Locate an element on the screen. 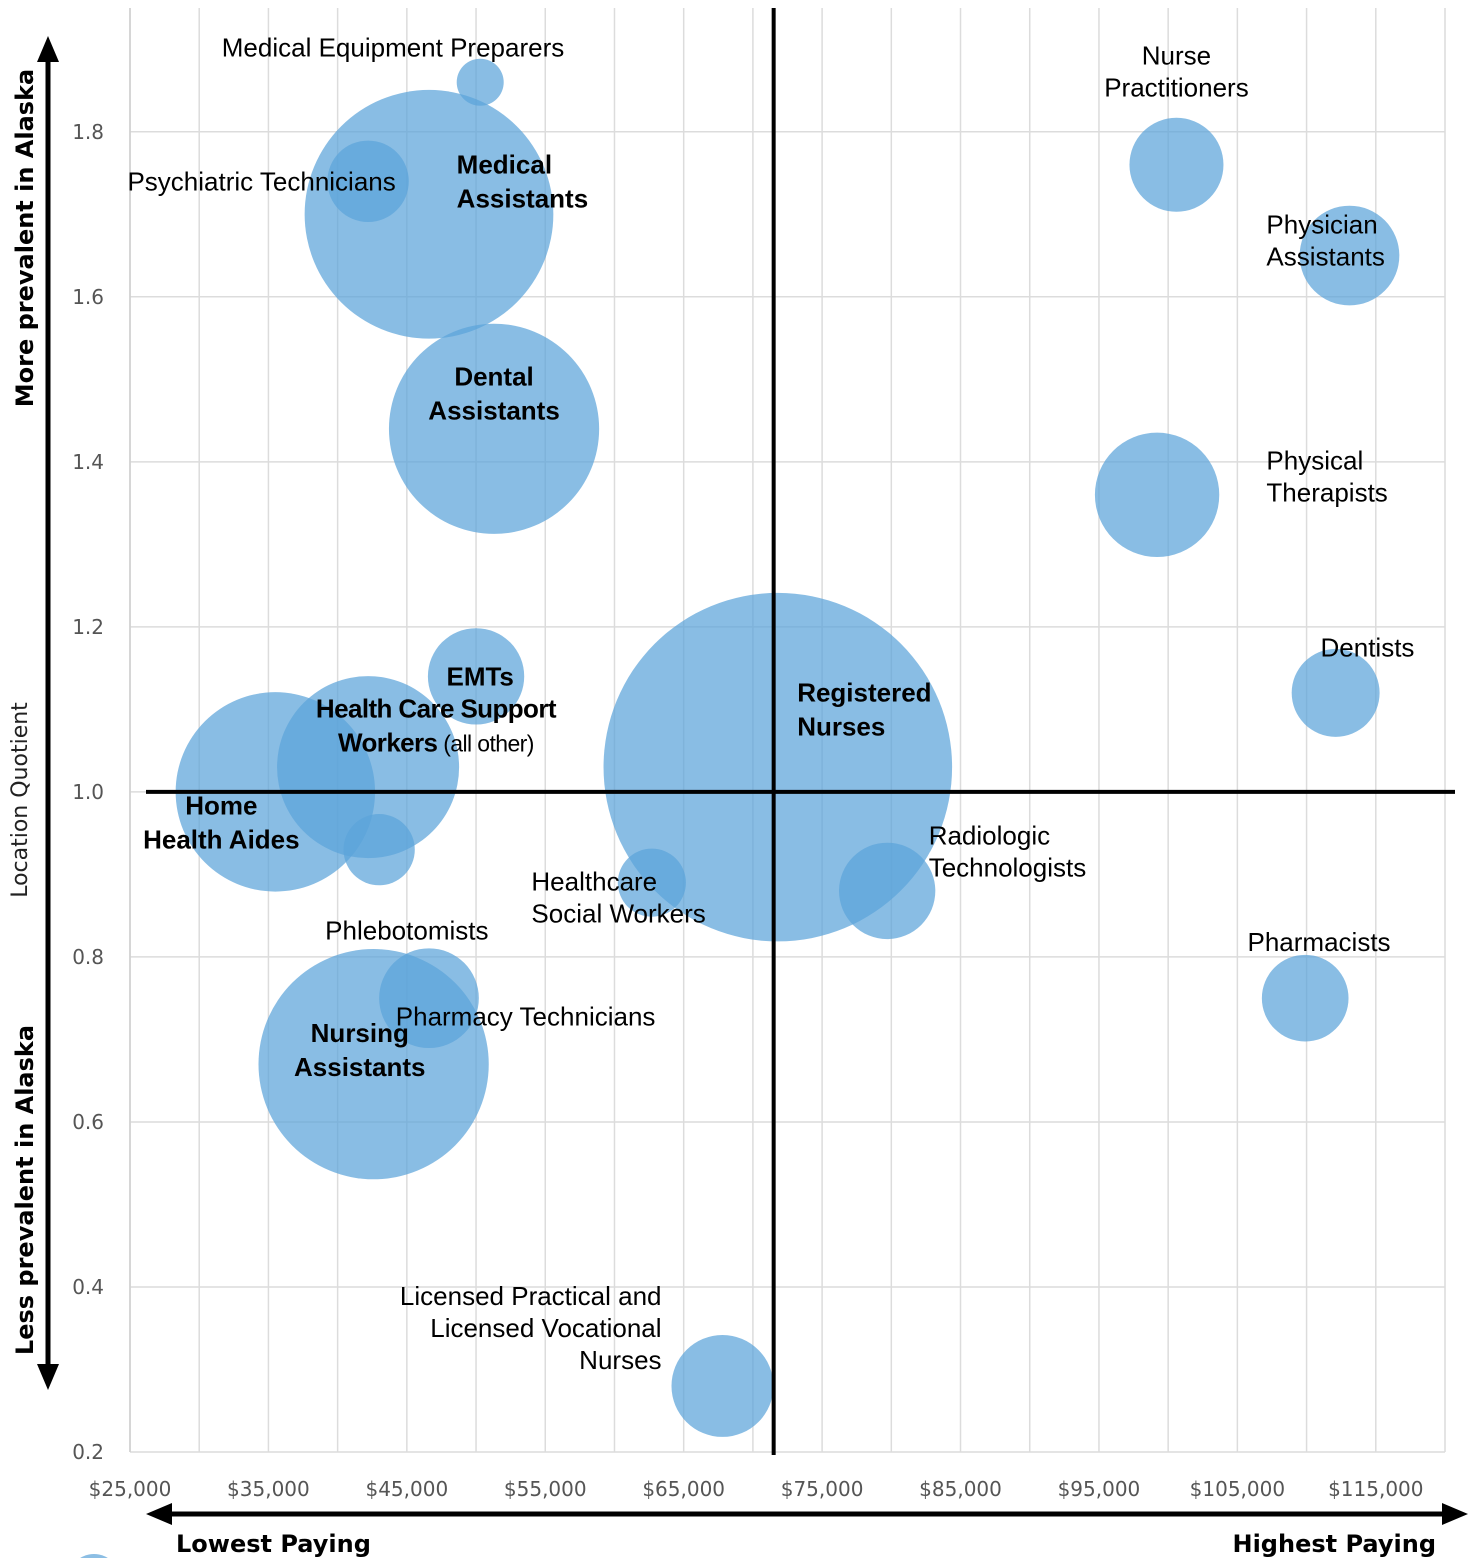 The width and height of the screenshot is (1472, 1558). bubble-radiologic-technologists is located at coordinates (887, 891).